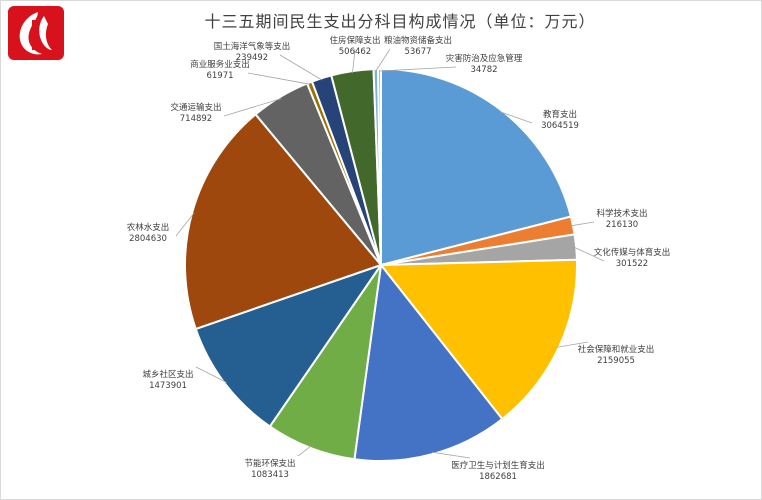 This screenshot has width=762, height=500. Describe the element at coordinates (621, 213) in the screenshot. I see `slice-label: 科学技术支出` at that location.